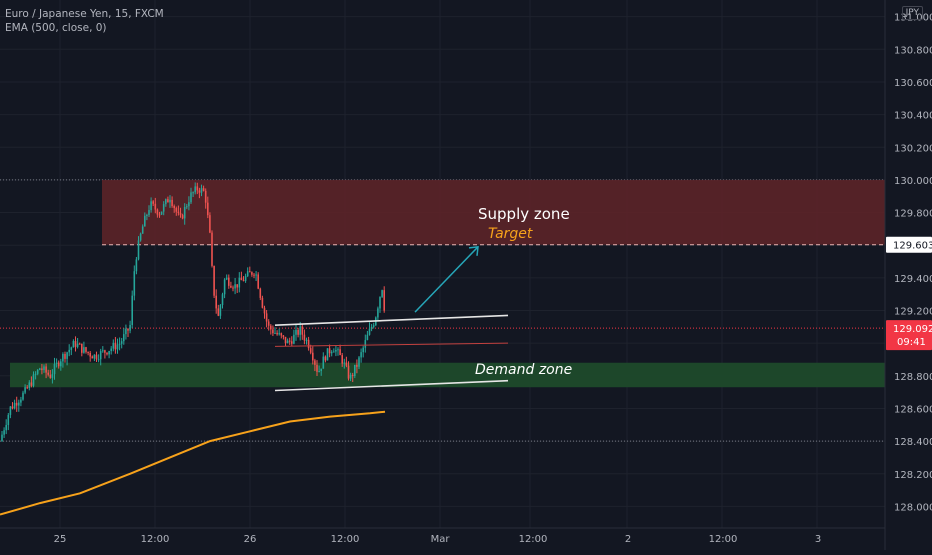 This screenshot has width=932, height=555. I want to click on y-tick-label: 129.200, so click(913, 312).